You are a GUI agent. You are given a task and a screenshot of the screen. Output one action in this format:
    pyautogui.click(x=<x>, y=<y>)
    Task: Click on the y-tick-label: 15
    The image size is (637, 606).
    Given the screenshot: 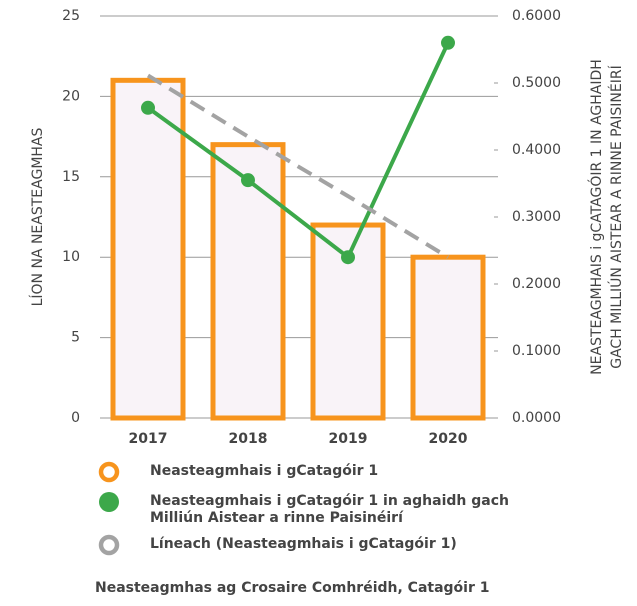 What is the action you would take?
    pyautogui.click(x=71, y=177)
    